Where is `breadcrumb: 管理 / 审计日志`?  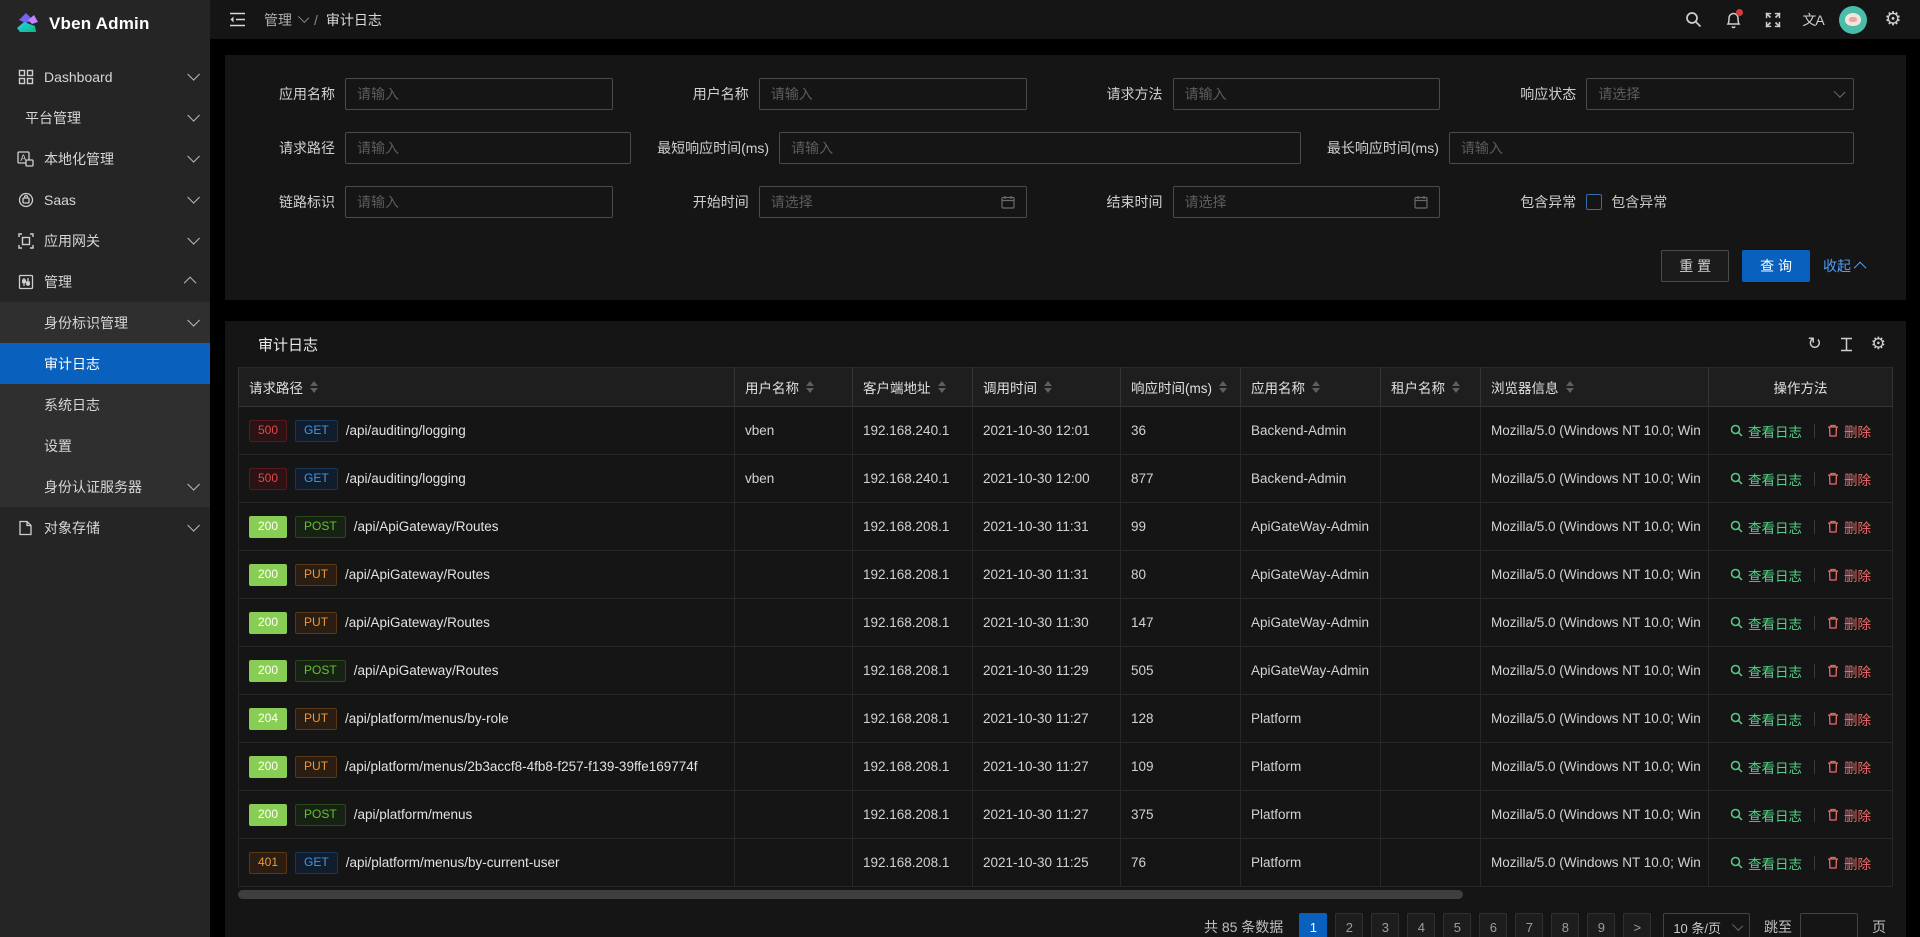 breadcrumb: 管理 / 审计日志 is located at coordinates (323, 20).